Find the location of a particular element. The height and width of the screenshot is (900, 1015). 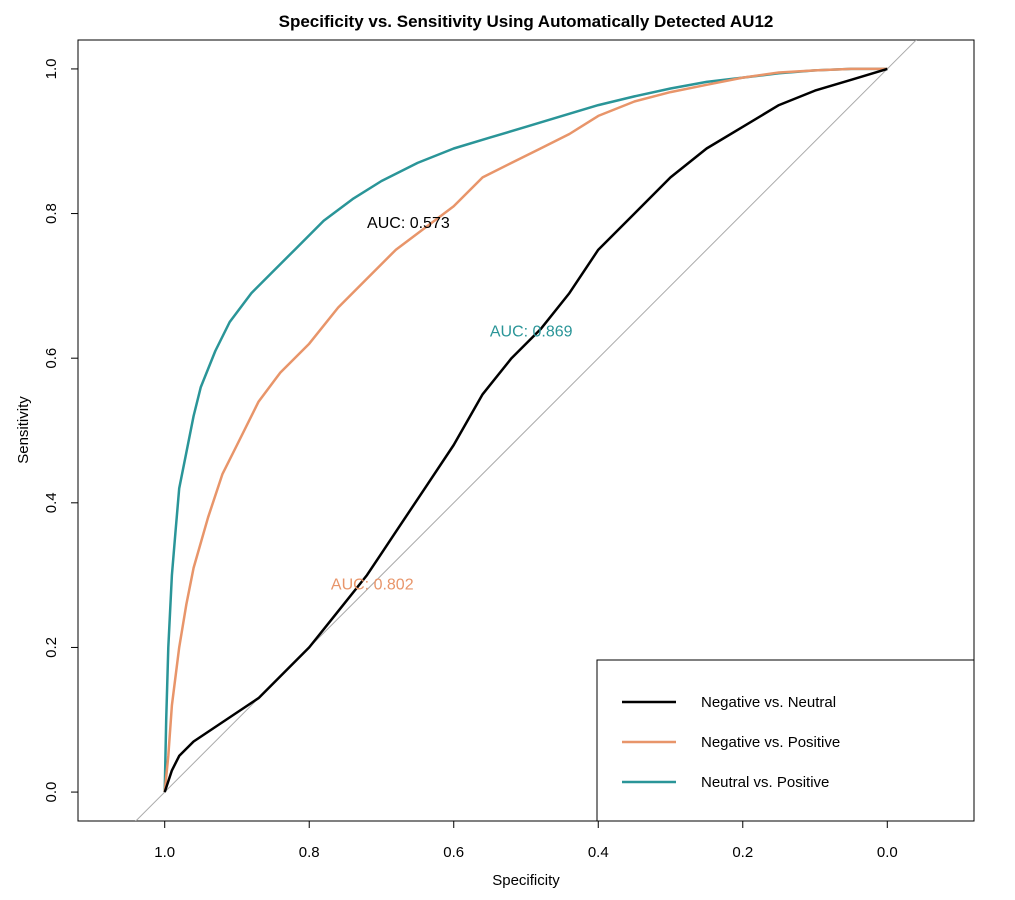

x-tick-label: 0.4 is located at coordinates (598, 852).